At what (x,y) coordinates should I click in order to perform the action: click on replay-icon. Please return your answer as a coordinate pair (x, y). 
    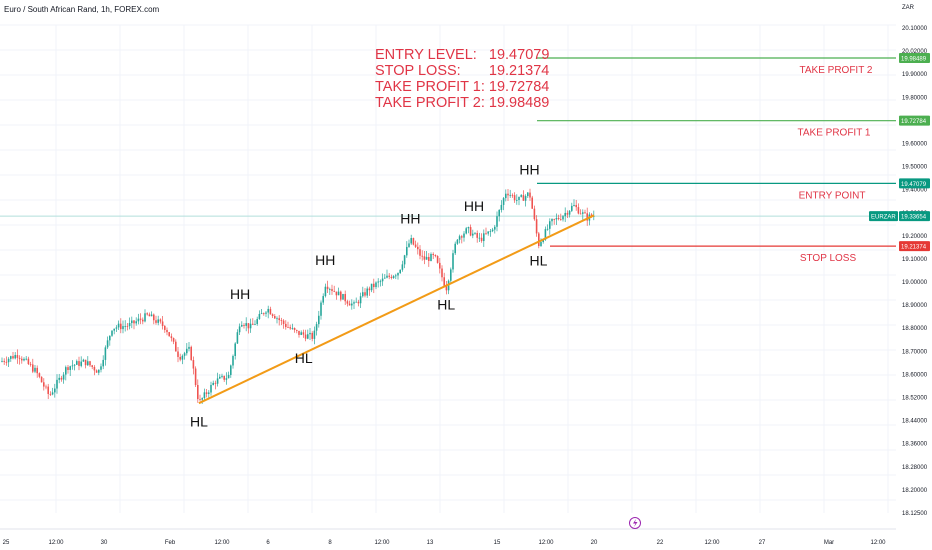
    Looking at the image, I should click on (635, 523).